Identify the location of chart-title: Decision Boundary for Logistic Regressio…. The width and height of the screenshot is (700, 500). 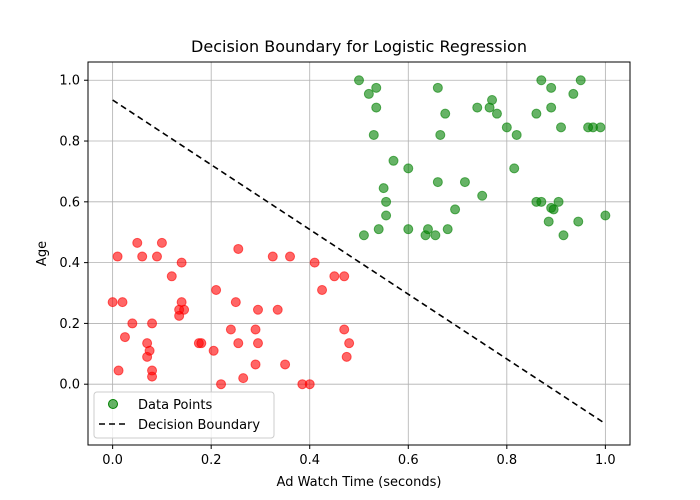
(359, 46).